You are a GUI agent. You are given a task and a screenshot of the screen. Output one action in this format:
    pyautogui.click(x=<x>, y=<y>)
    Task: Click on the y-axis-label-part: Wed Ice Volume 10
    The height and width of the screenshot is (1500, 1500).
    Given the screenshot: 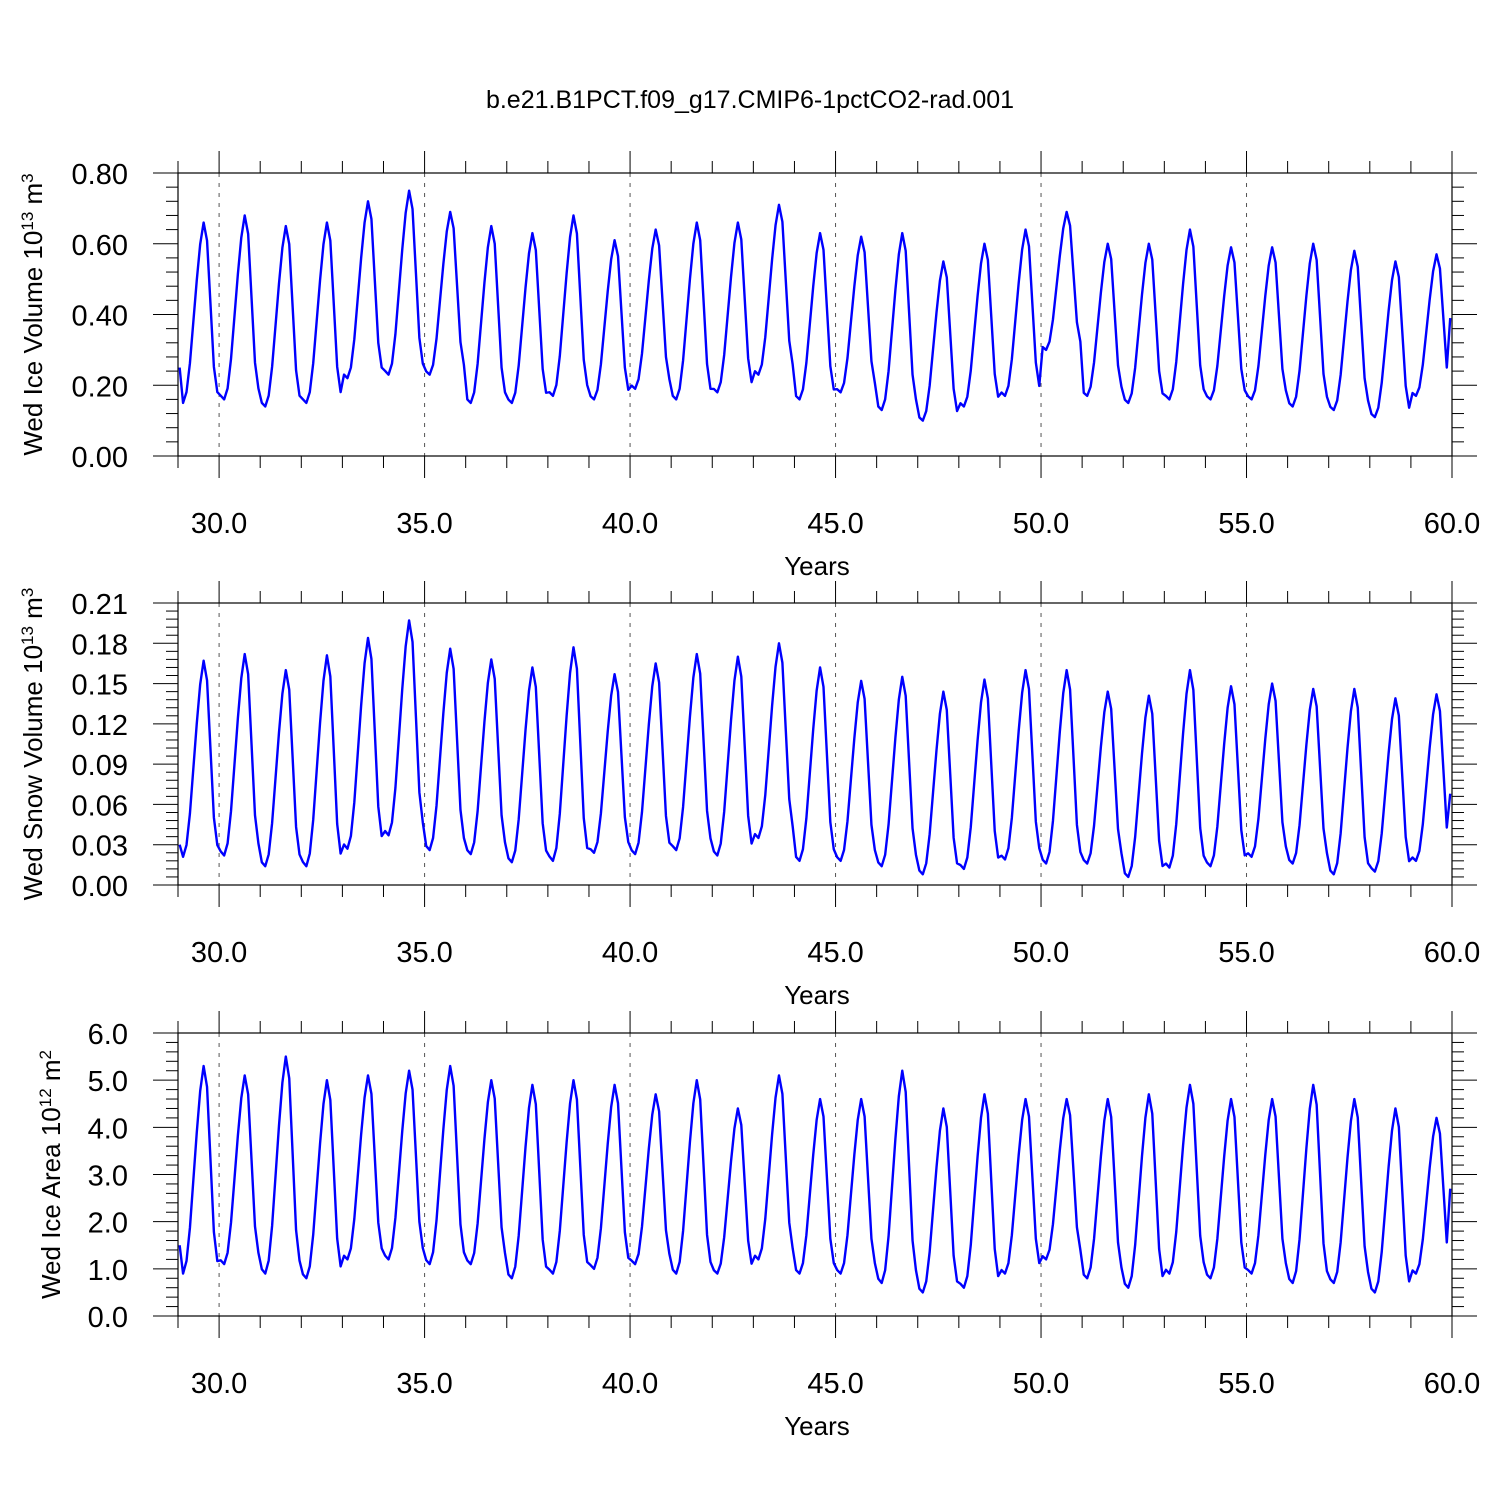 What is the action you would take?
    pyautogui.click(x=33, y=343)
    